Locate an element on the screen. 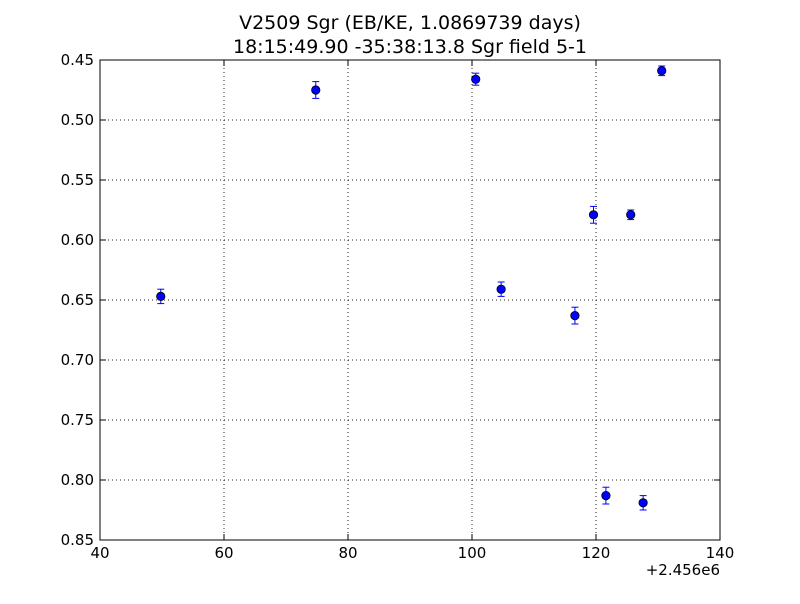  x-tick-label: 100 is located at coordinates (472, 553).